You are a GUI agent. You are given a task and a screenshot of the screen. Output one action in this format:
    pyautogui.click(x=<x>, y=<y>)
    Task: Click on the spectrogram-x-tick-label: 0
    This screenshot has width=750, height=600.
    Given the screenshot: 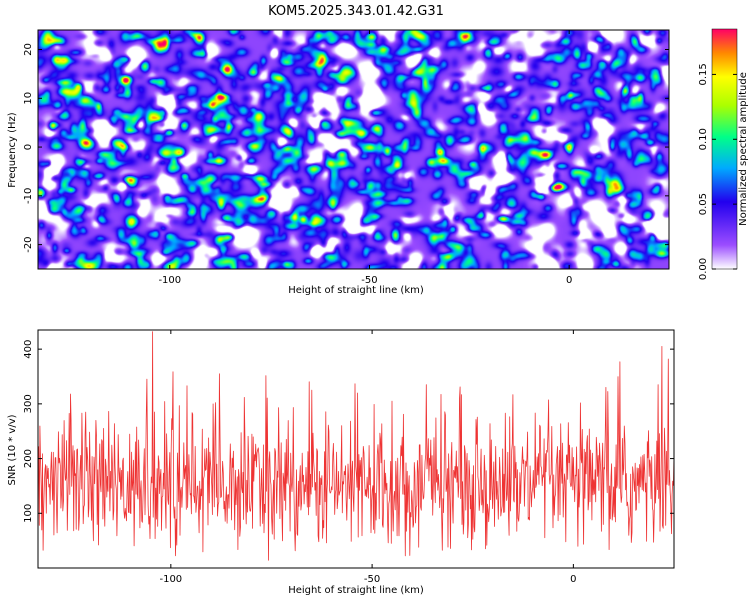 What is the action you would take?
    pyautogui.click(x=569, y=280)
    